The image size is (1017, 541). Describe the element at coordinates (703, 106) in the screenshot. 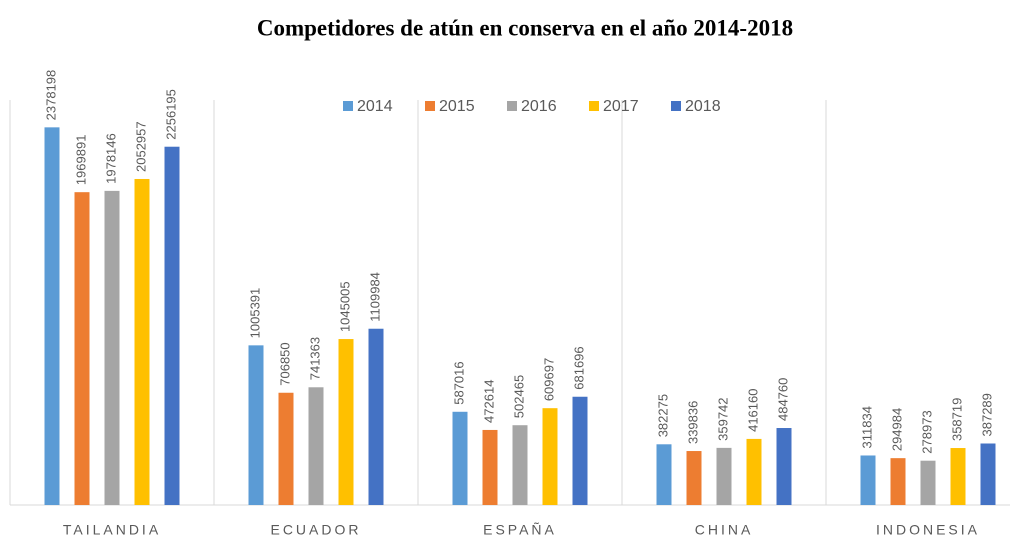

I see `legend-label: 2018` at that location.